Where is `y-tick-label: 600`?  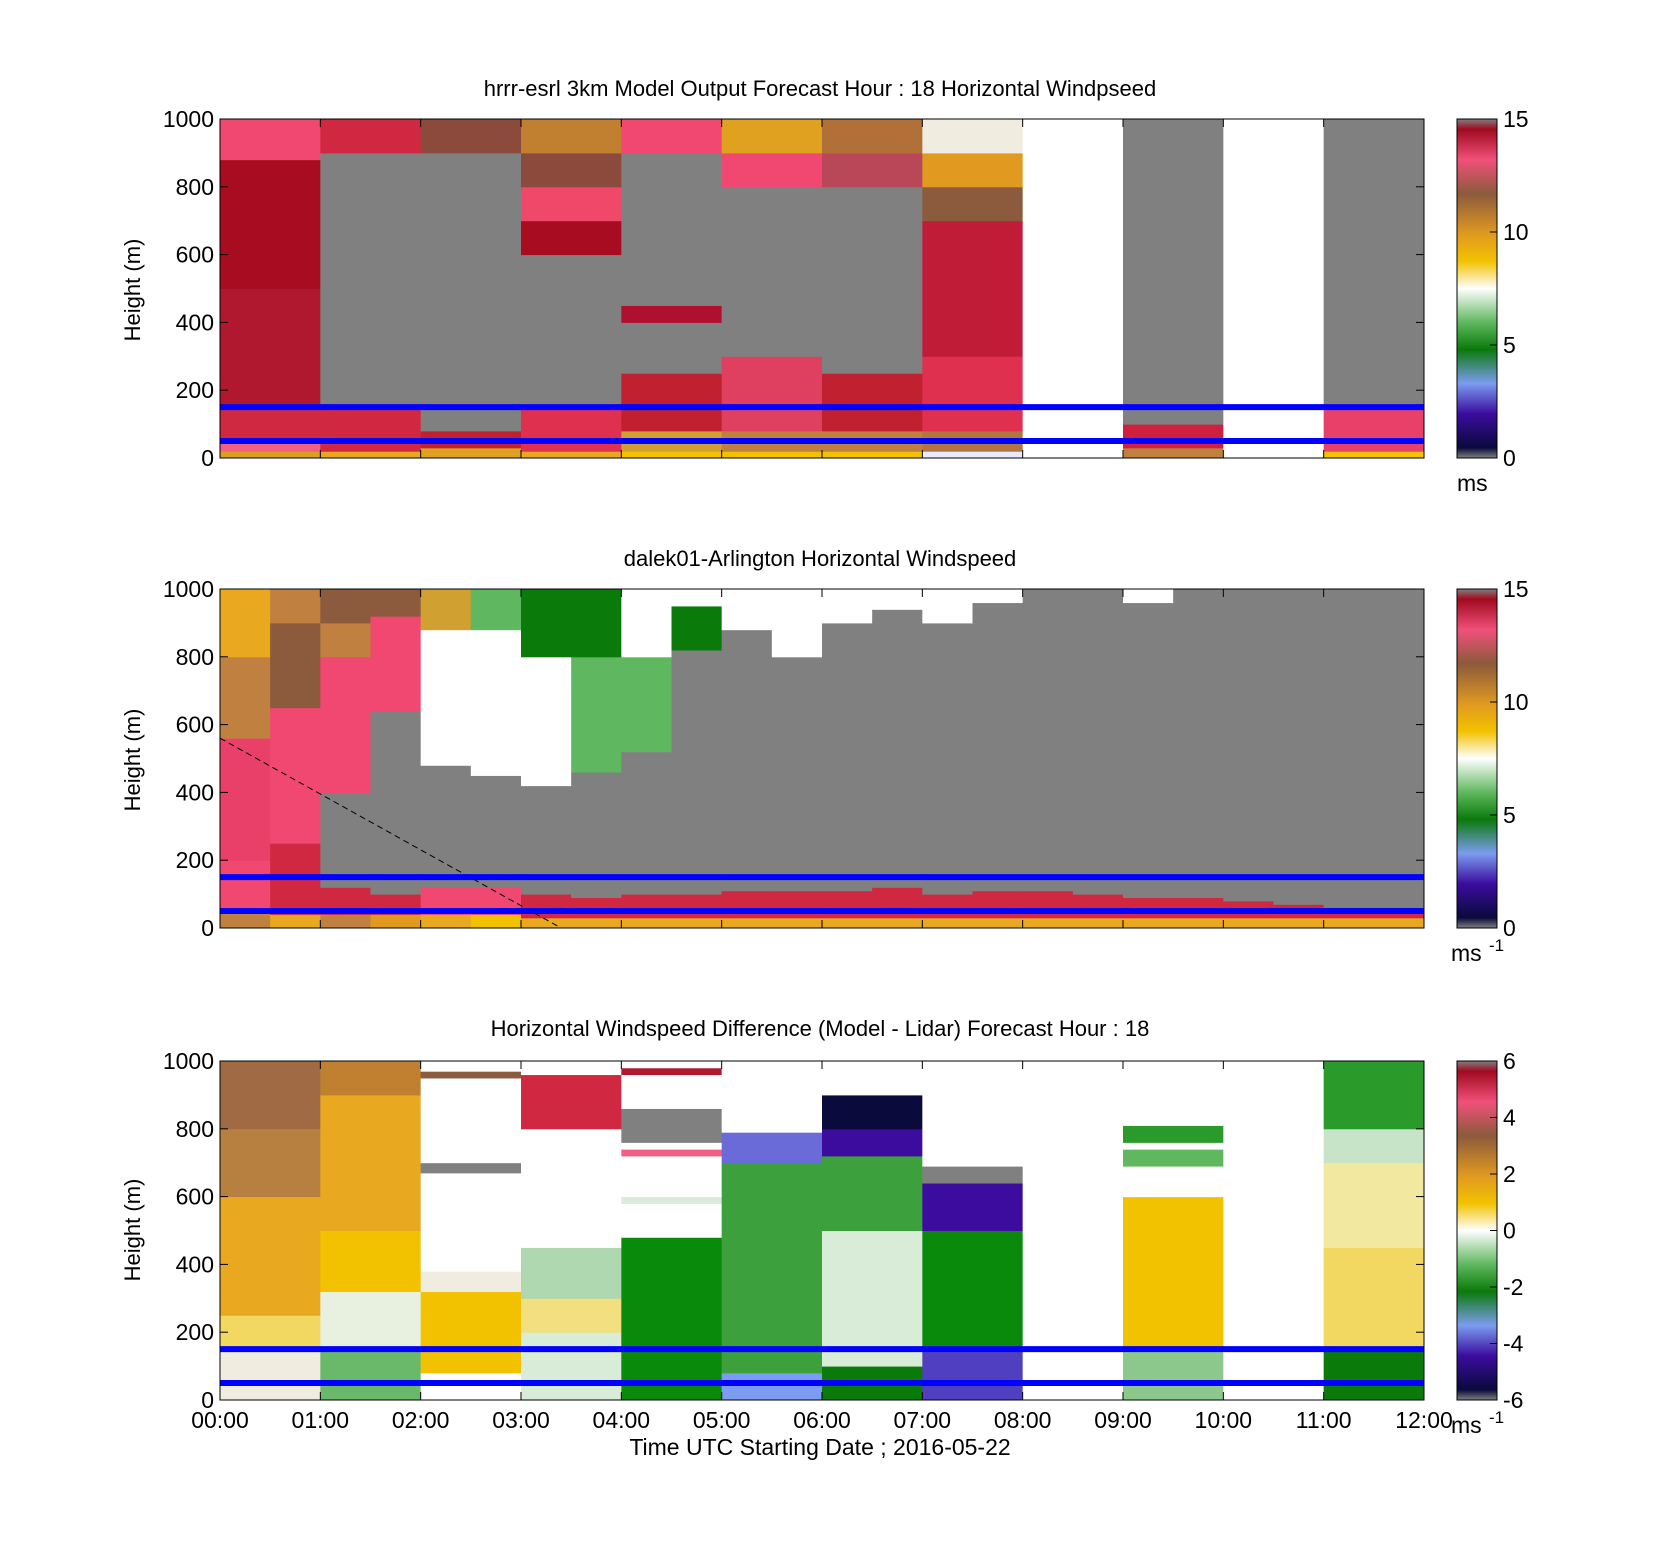 y-tick-label: 600 is located at coordinates (195, 1197).